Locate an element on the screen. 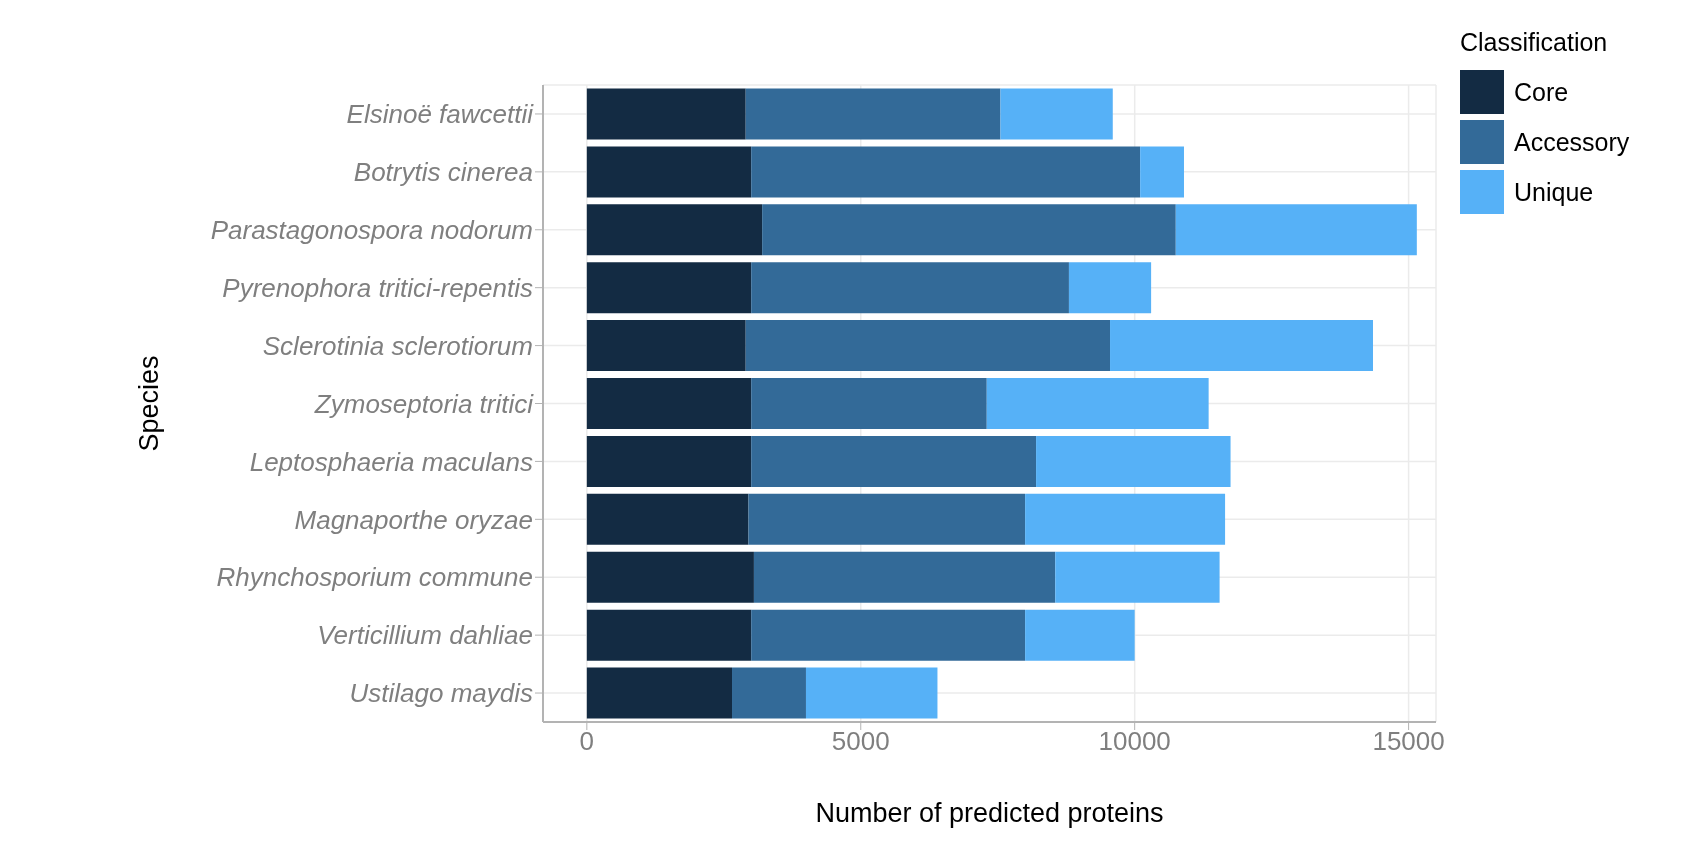 The image size is (1704, 850). legend-label: Core is located at coordinates (1541, 92).